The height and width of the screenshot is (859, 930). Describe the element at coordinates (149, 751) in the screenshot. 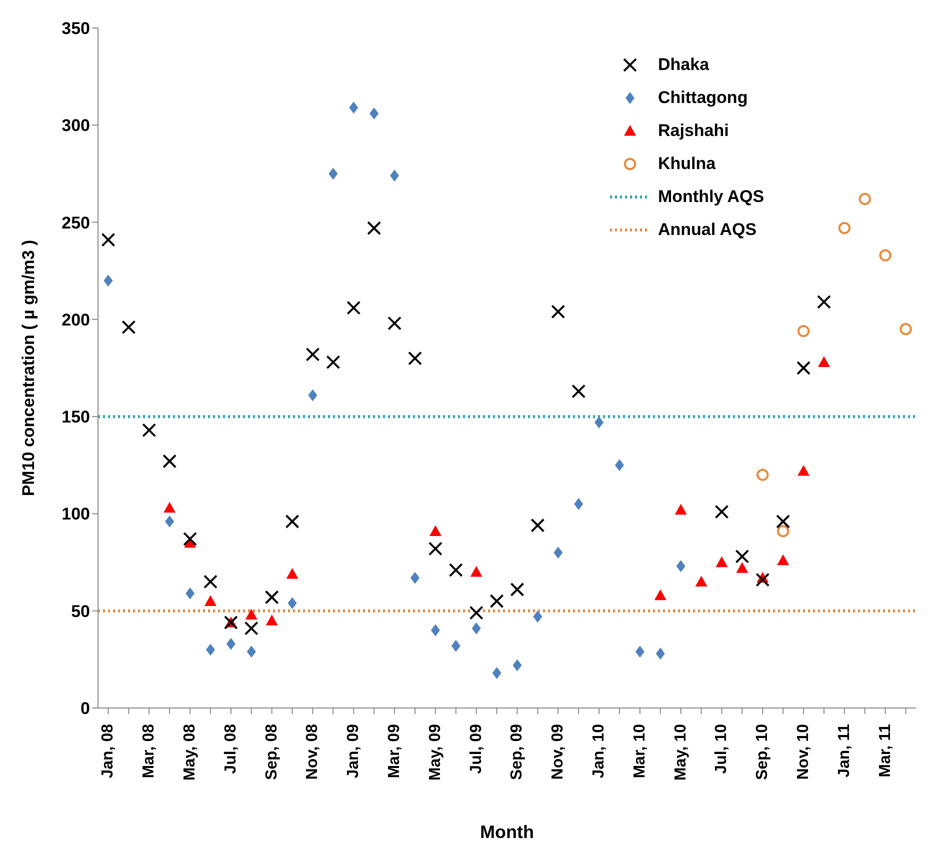

I see `x-tick-label: Mar, 08` at that location.